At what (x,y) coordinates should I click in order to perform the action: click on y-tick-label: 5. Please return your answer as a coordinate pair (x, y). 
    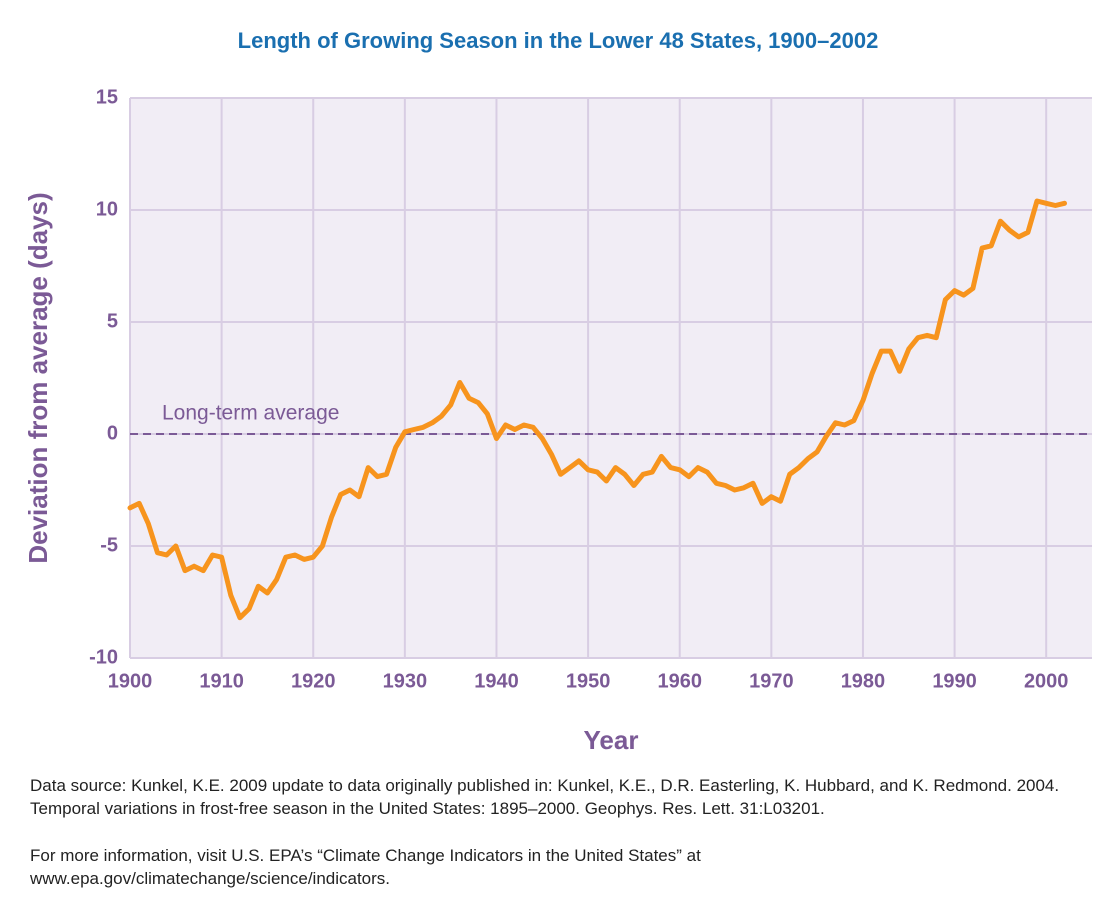
    Looking at the image, I should click on (112, 321).